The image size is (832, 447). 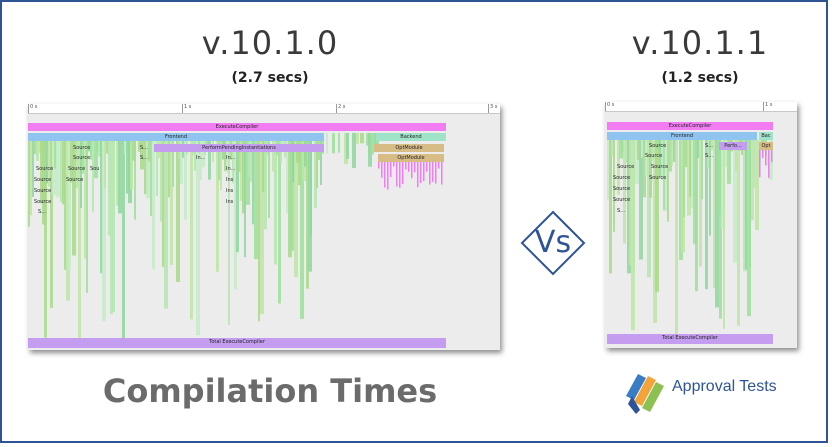 I want to click on left-tick-0: 0 s, so click(x=32, y=108).